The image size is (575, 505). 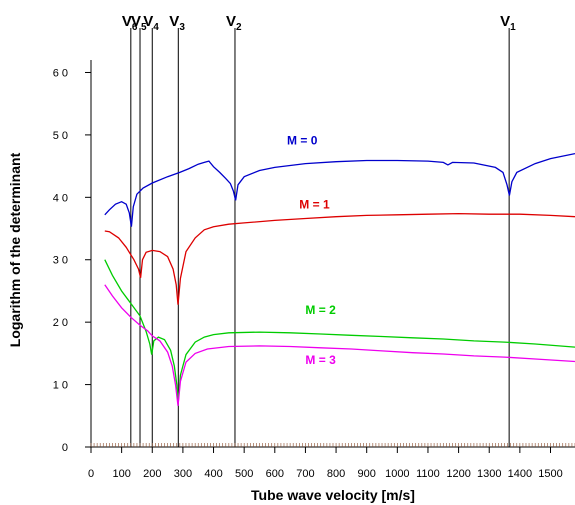 I want to click on series-label-m0: M = 0, so click(x=302, y=140).